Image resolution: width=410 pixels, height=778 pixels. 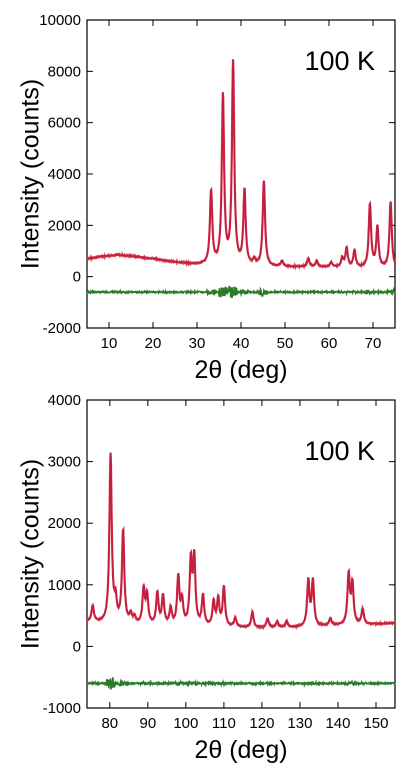 What do you see at coordinates (285, 343) in the screenshot?
I see `top-chart-x-tick-label: 50` at bounding box center [285, 343].